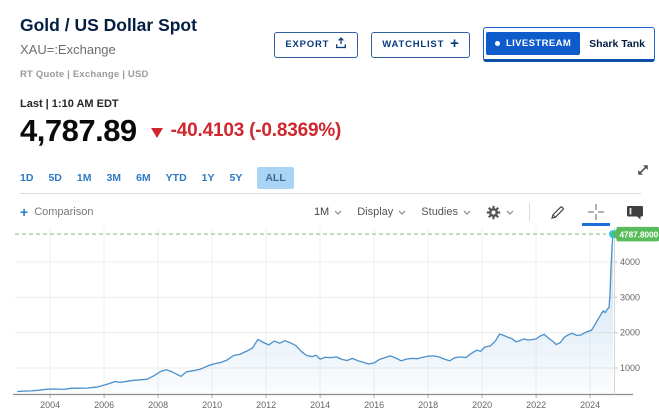 The image size is (659, 417). I want to click on export-button: EXPORT, so click(316, 44).